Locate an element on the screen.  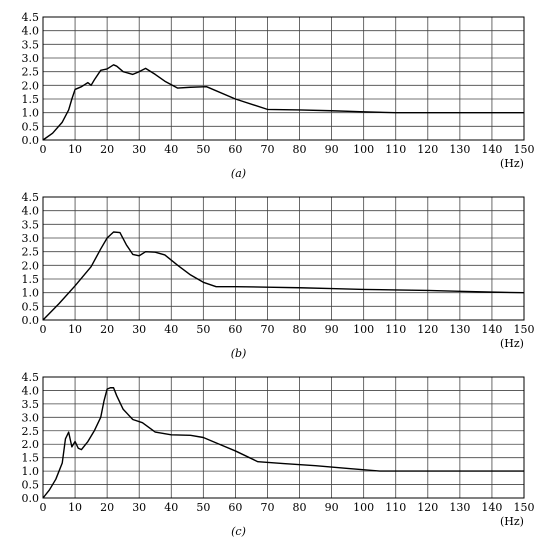
panel-label: (b) is located at coordinates (239, 353).